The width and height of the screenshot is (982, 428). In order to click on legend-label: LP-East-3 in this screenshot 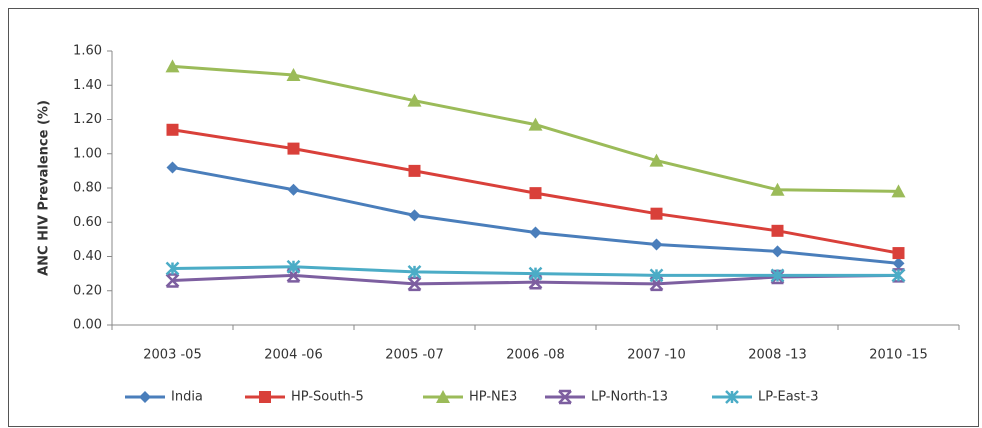, I will do `click(788, 397)`.